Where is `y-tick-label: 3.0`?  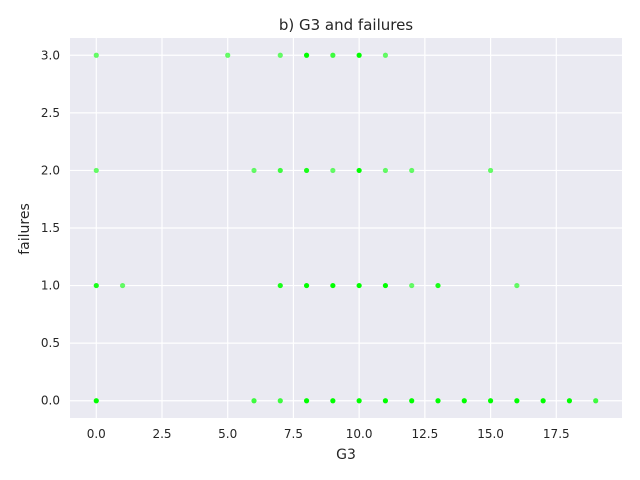 y-tick-label: 3.0 is located at coordinates (50, 55).